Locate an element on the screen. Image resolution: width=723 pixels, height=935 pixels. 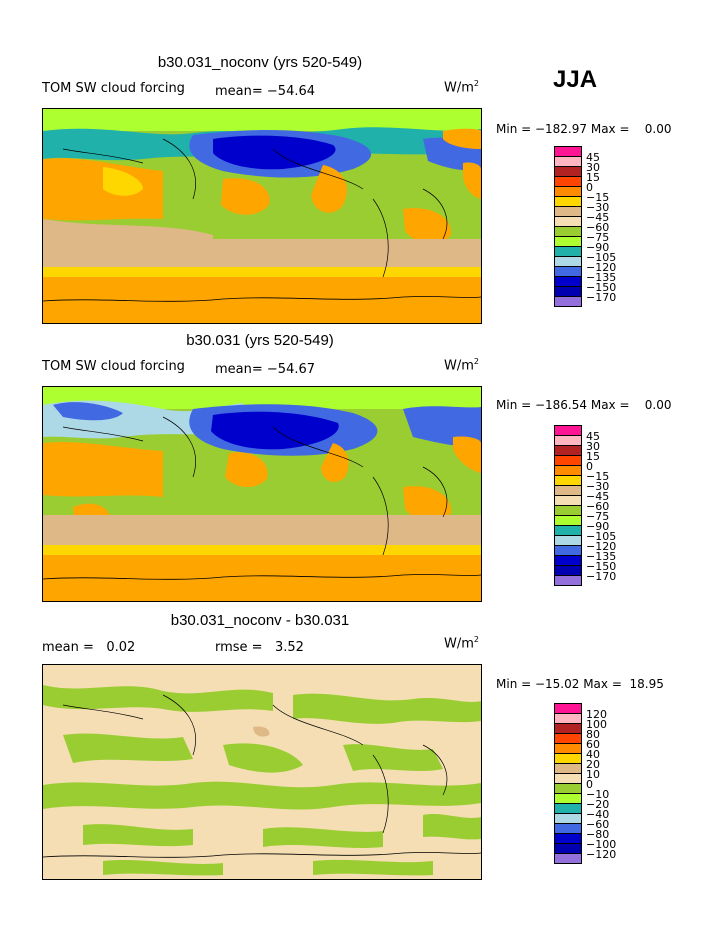
season-label: JJA is located at coordinates (575, 79).